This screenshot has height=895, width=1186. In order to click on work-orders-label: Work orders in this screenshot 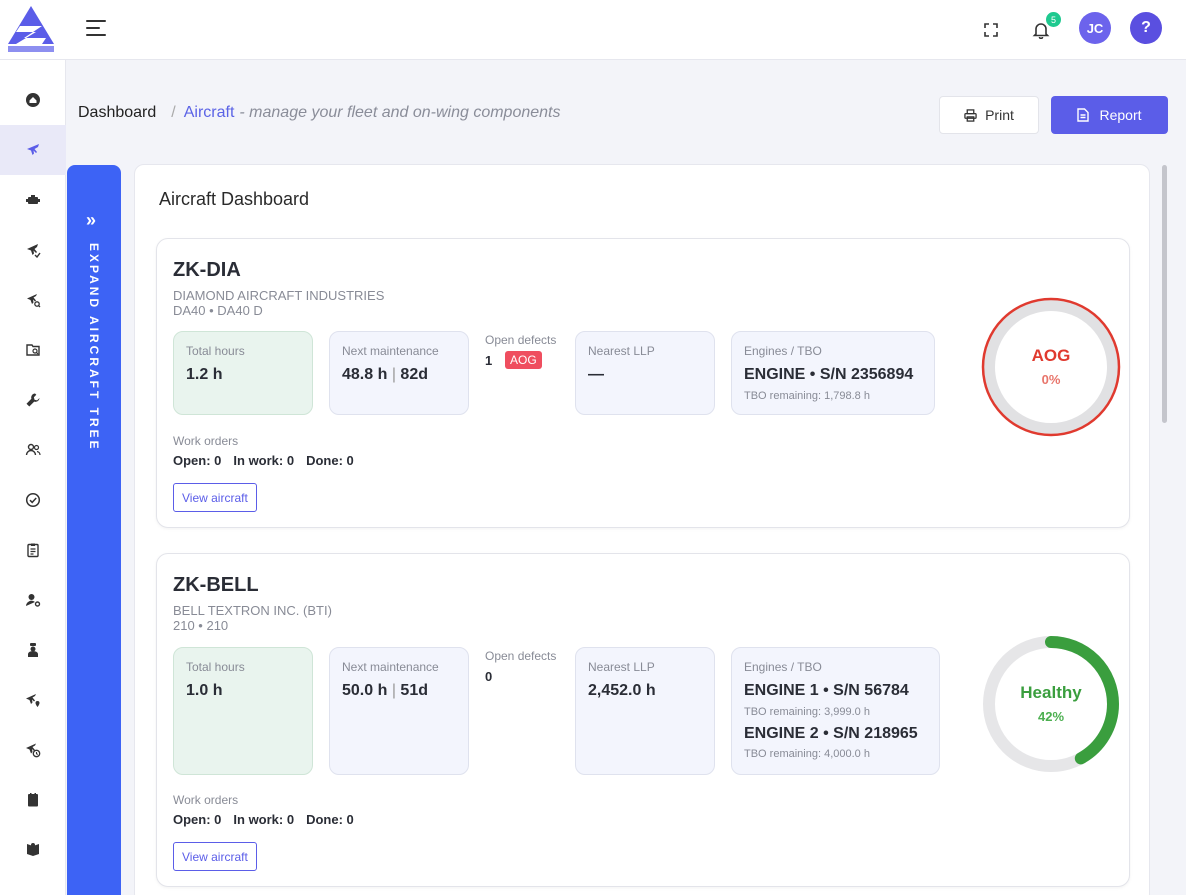, I will do `click(206, 441)`.